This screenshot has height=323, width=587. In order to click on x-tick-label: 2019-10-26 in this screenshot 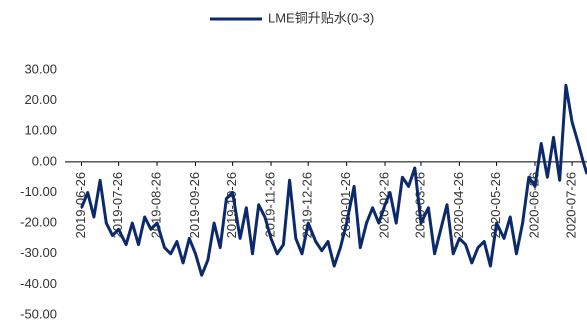, I will do `click(231, 205)`.